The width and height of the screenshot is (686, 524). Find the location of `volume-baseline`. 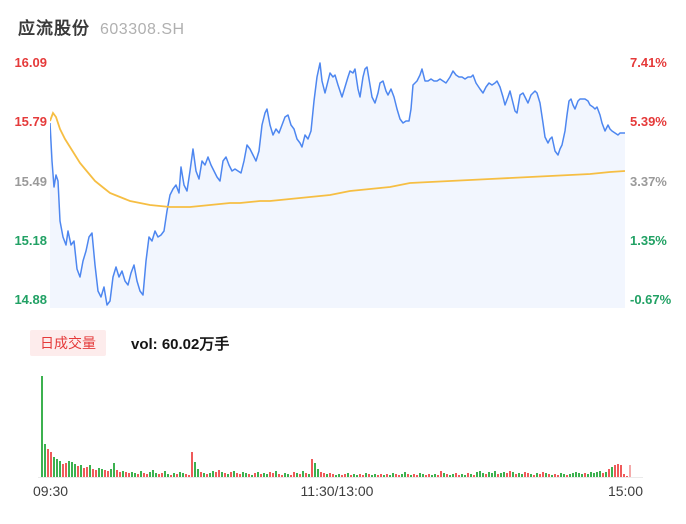

volume-baseline is located at coordinates (340, 477).